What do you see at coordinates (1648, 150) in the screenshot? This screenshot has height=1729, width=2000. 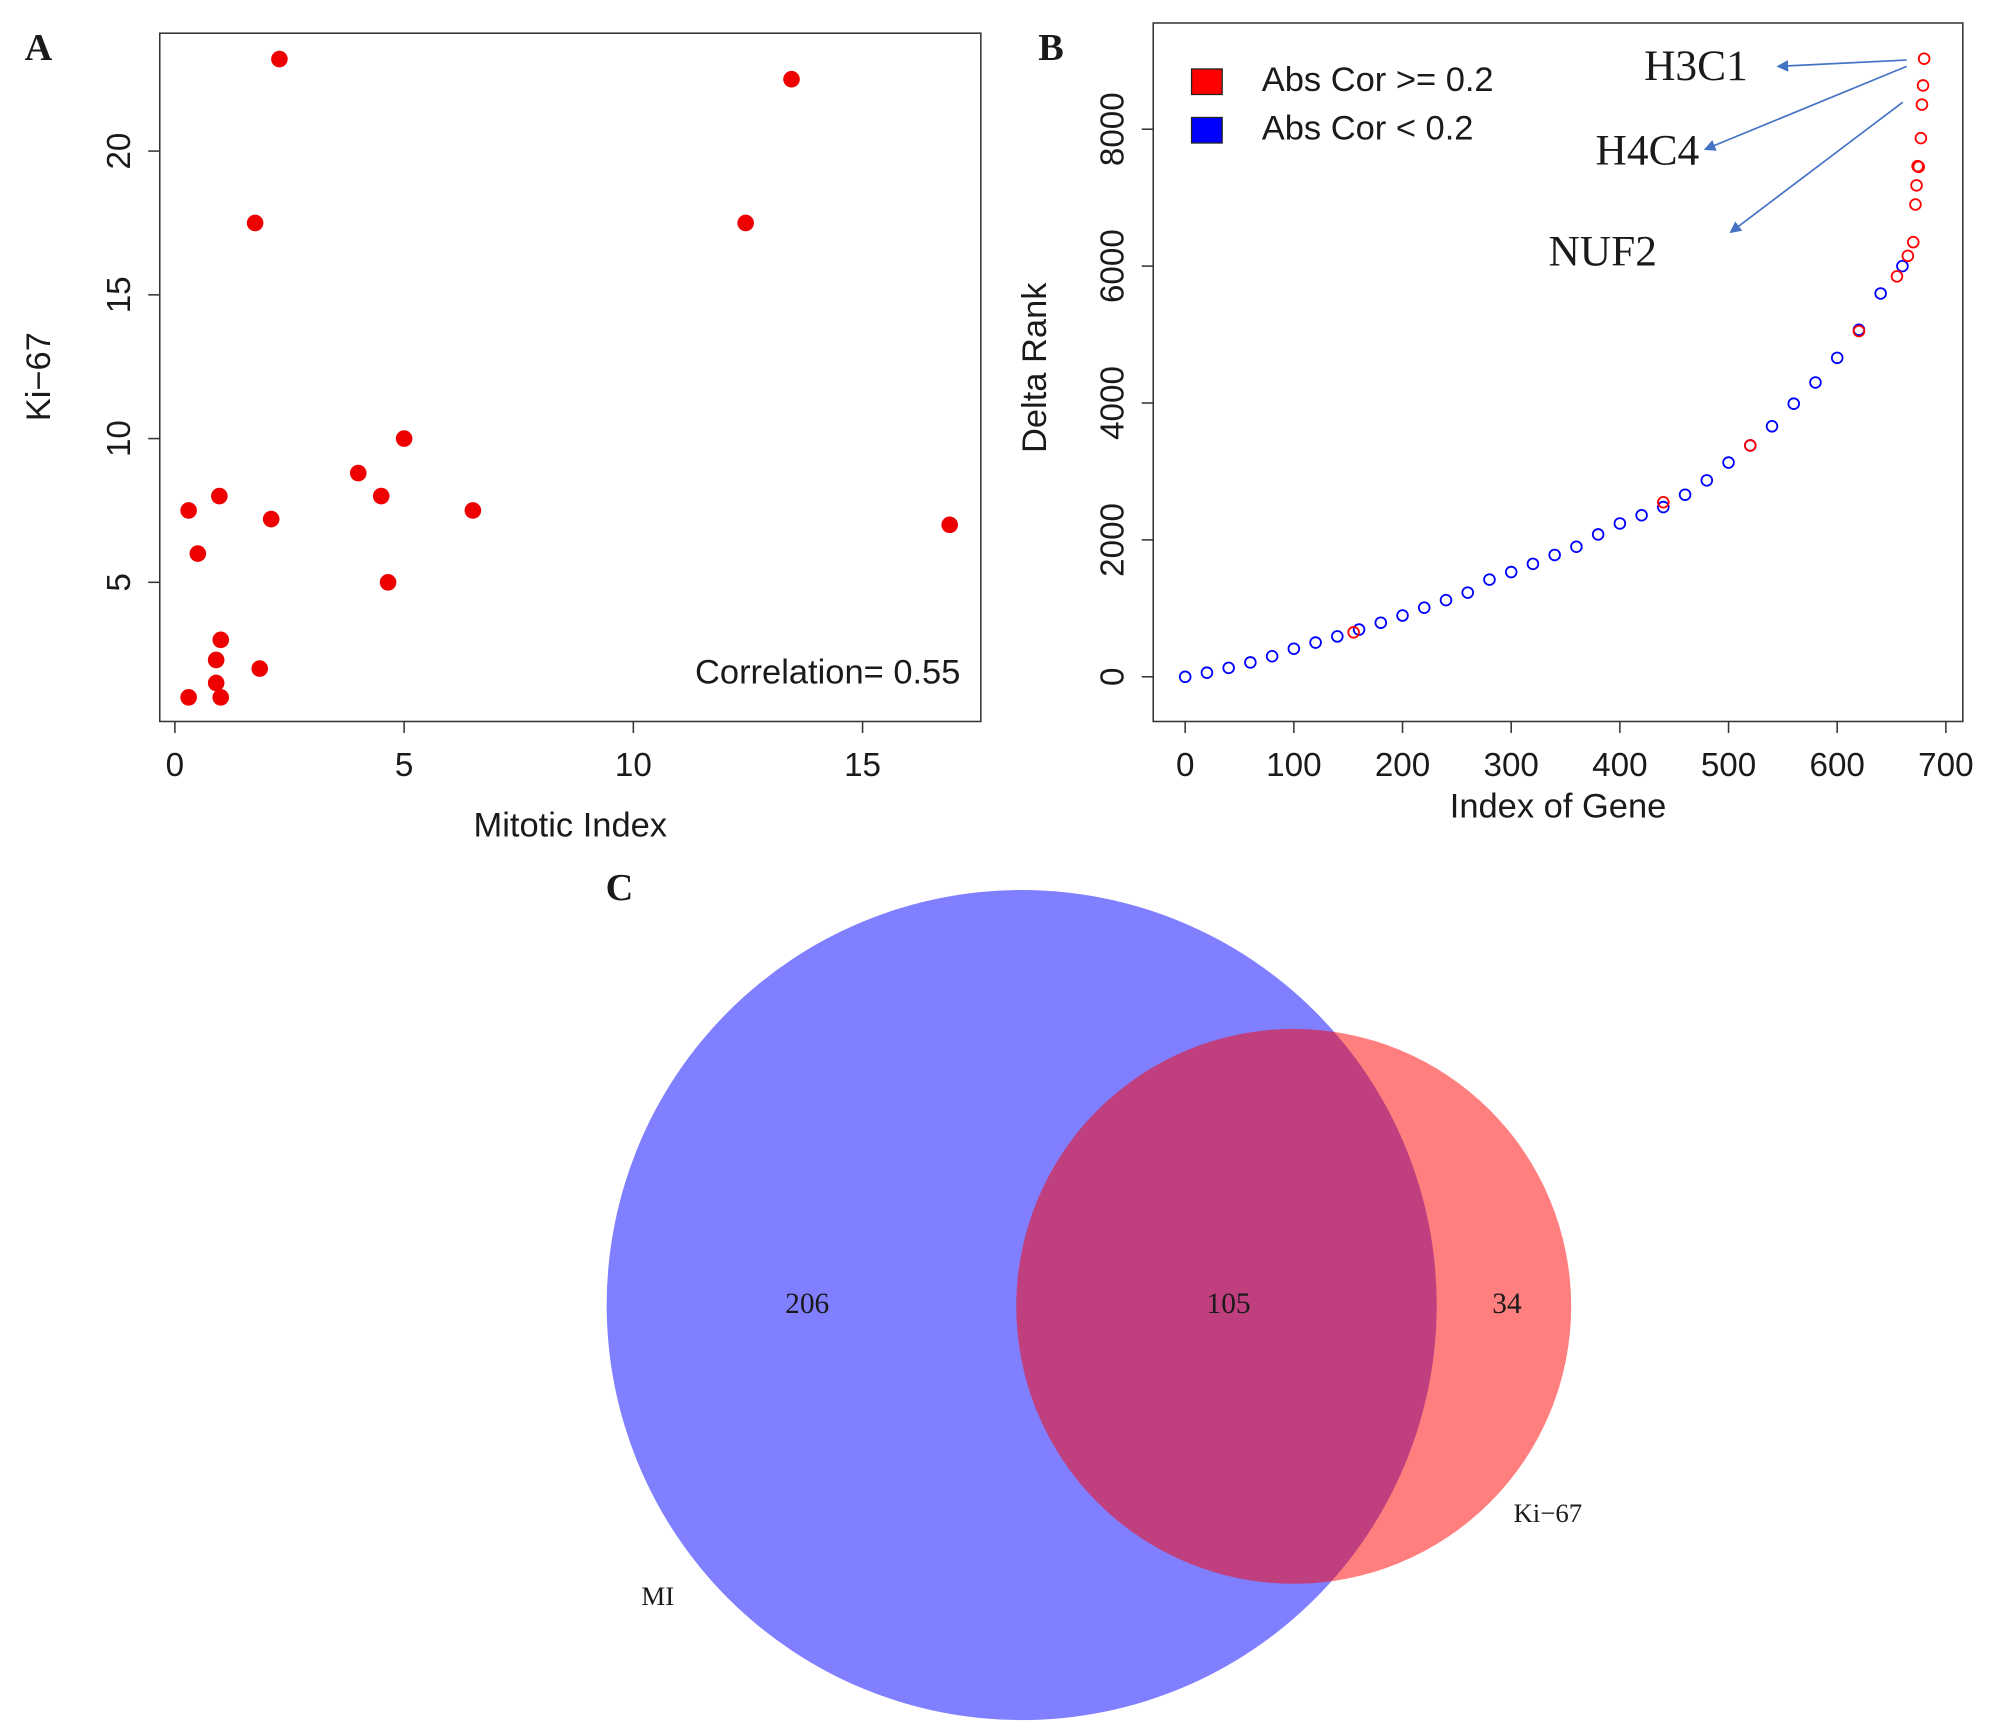 I see `annotation: H4C4` at bounding box center [1648, 150].